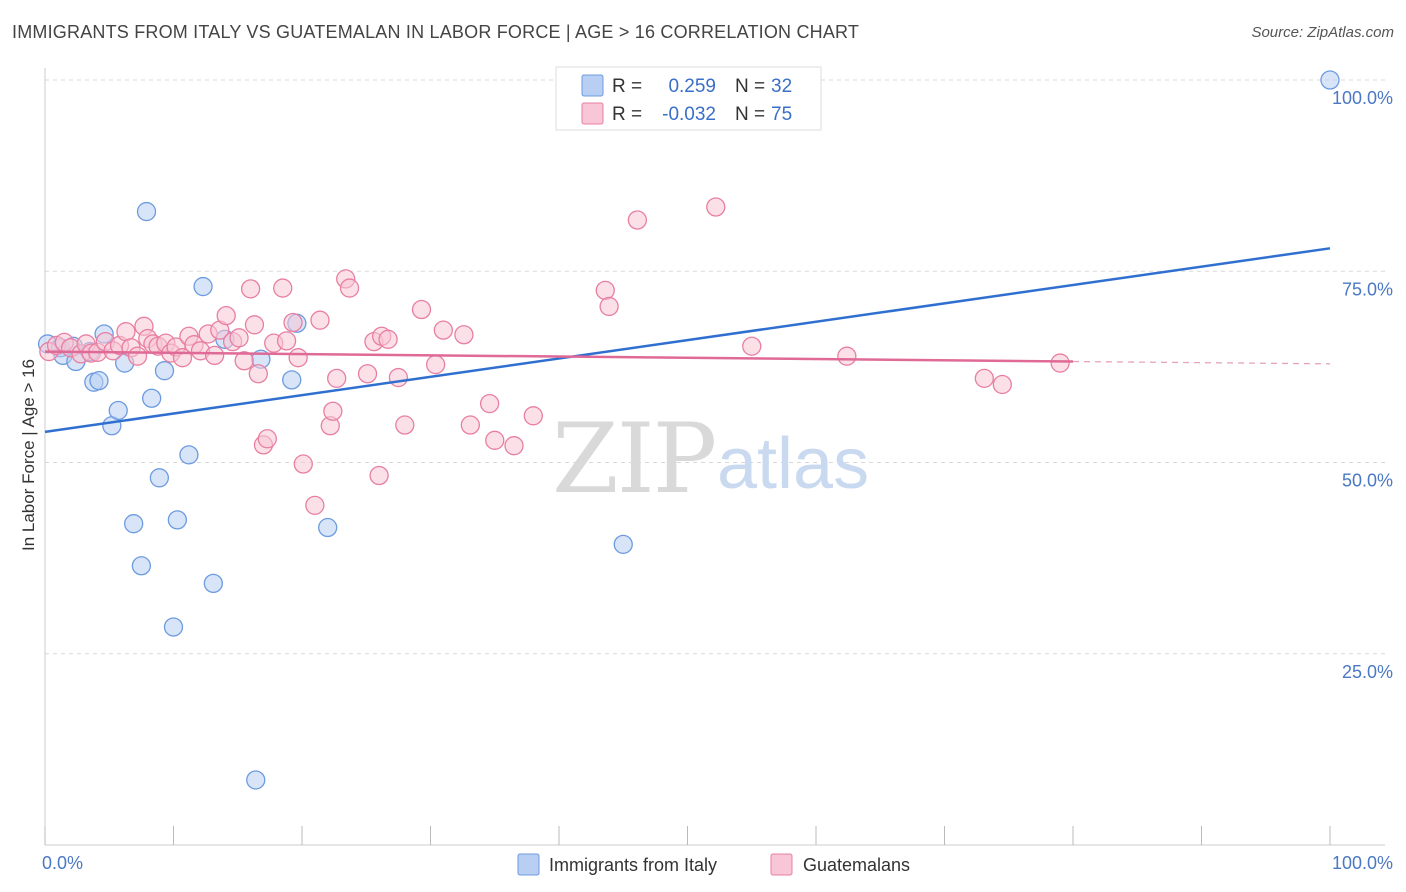 The height and width of the screenshot is (892, 1406). Describe the element at coordinates (1362, 385) in the screenshot. I see `y-tick-labels: 25.0% 50.0% 75.0% 100.0%` at that location.